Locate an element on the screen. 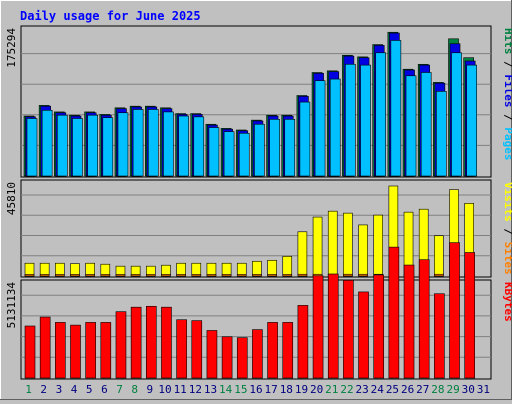 This screenshot has height=404, width=512. day-label-22: 22 is located at coordinates (346, 389).